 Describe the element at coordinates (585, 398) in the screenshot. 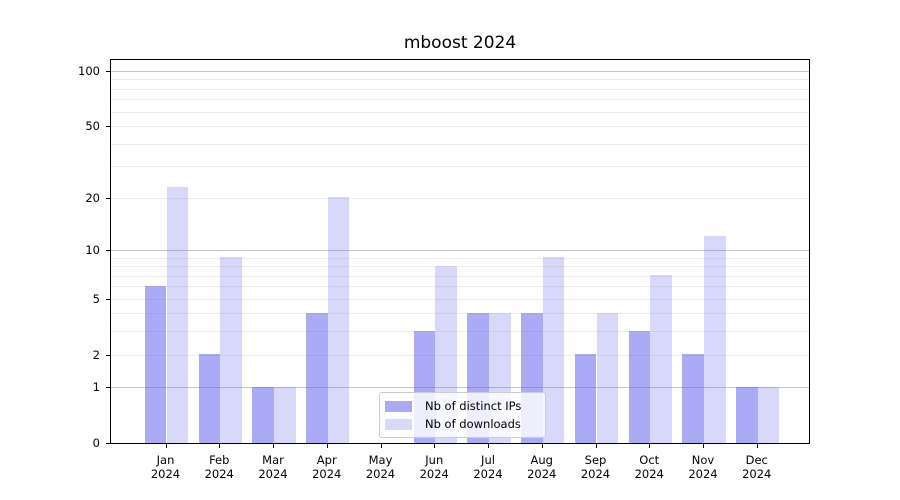

I see `bar-distinct-ips-sep` at that location.